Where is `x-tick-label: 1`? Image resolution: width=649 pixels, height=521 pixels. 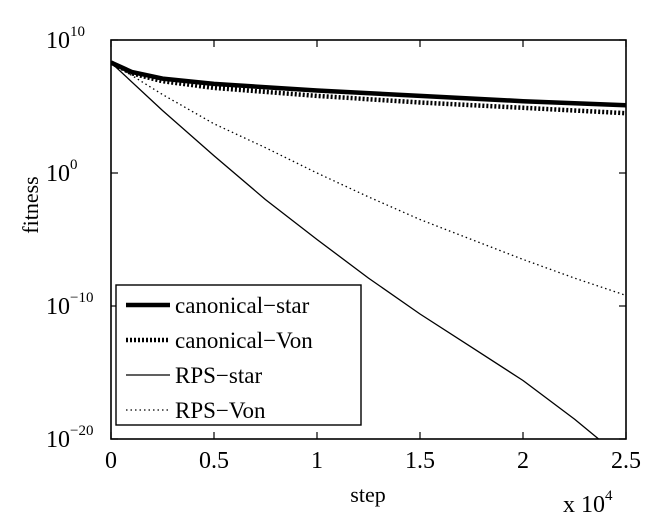
x-tick-label: 1 is located at coordinates (317, 461).